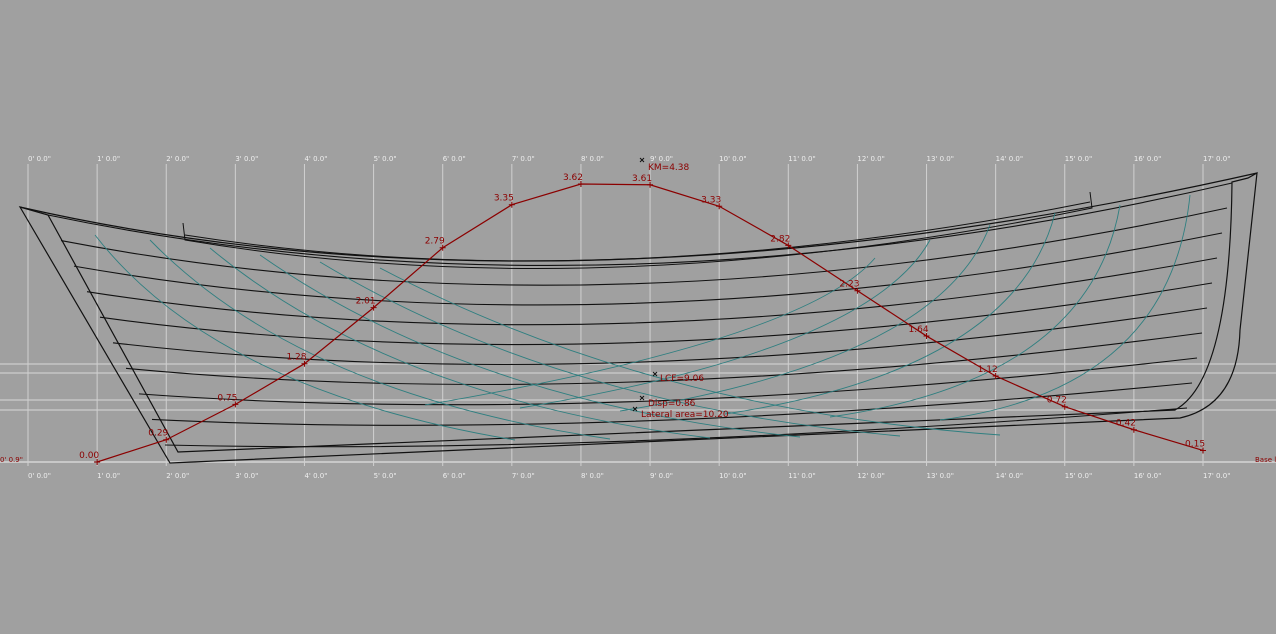 The height and width of the screenshot is (634, 1276). What do you see at coordinates (366, 302) in the screenshot?
I see `data-label: 2.01` at bounding box center [366, 302].